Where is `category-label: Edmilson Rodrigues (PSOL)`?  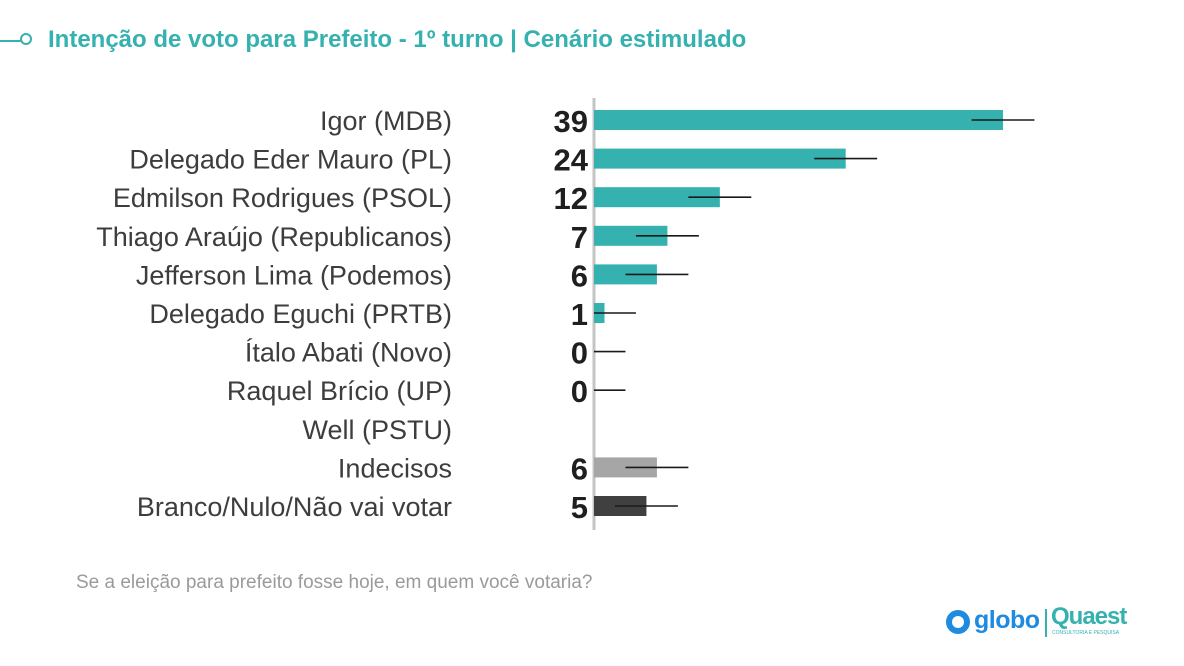
category-label: Edmilson Rodrigues (PSOL) is located at coordinates (282, 198).